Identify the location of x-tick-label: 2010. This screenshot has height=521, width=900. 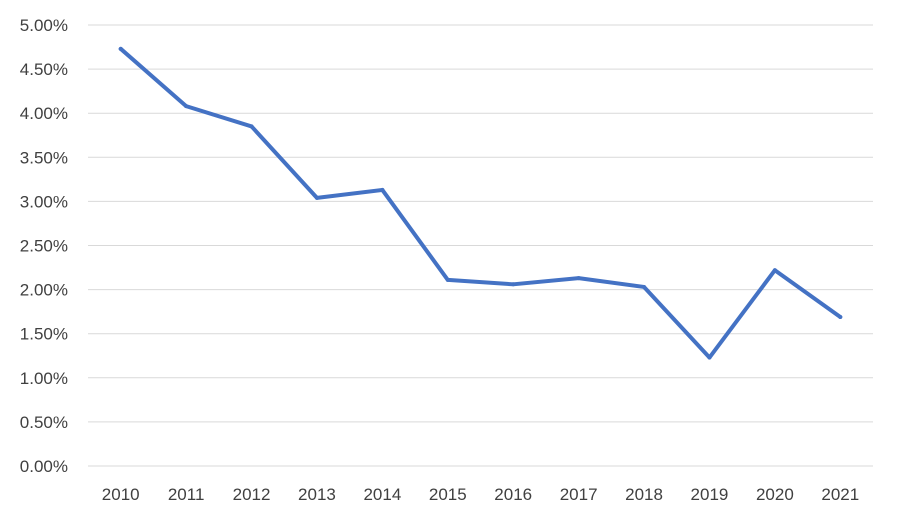
(121, 494).